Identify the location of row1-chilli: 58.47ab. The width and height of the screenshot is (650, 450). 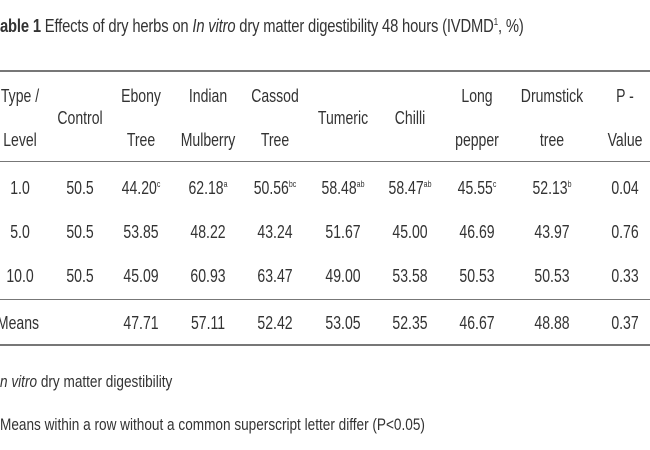
(410, 188).